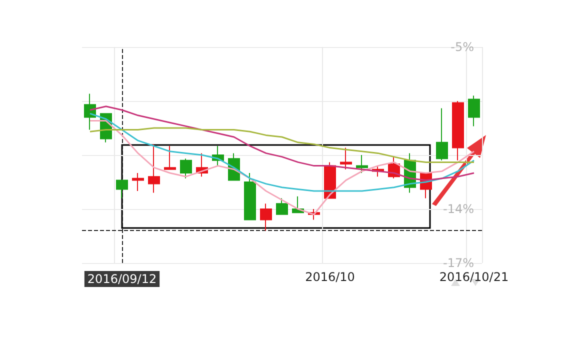 This screenshot has width=579, height=354. I want to click on y-tick-label: -14%, so click(458, 209).